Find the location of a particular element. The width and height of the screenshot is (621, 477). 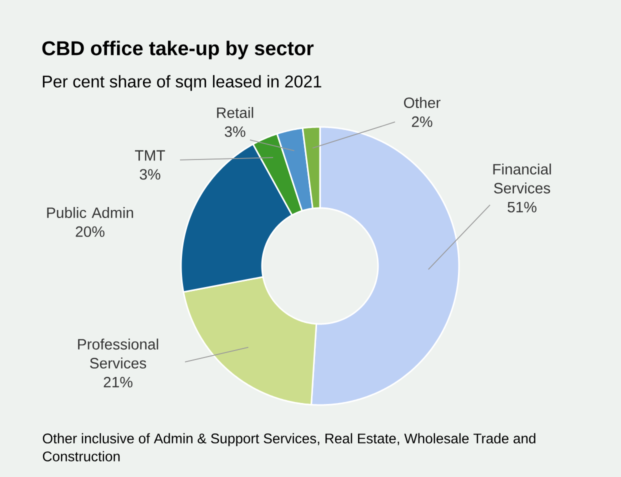

slice-label: Professional Services is located at coordinates (118, 353).